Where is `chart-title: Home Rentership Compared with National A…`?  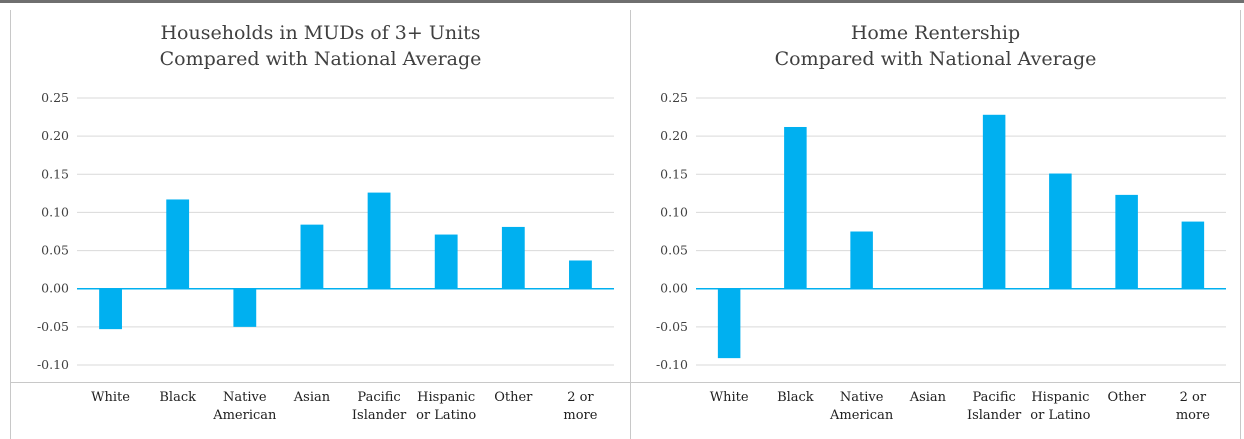
chart-title: Home Rentership Compared with National A… is located at coordinates (935, 46).